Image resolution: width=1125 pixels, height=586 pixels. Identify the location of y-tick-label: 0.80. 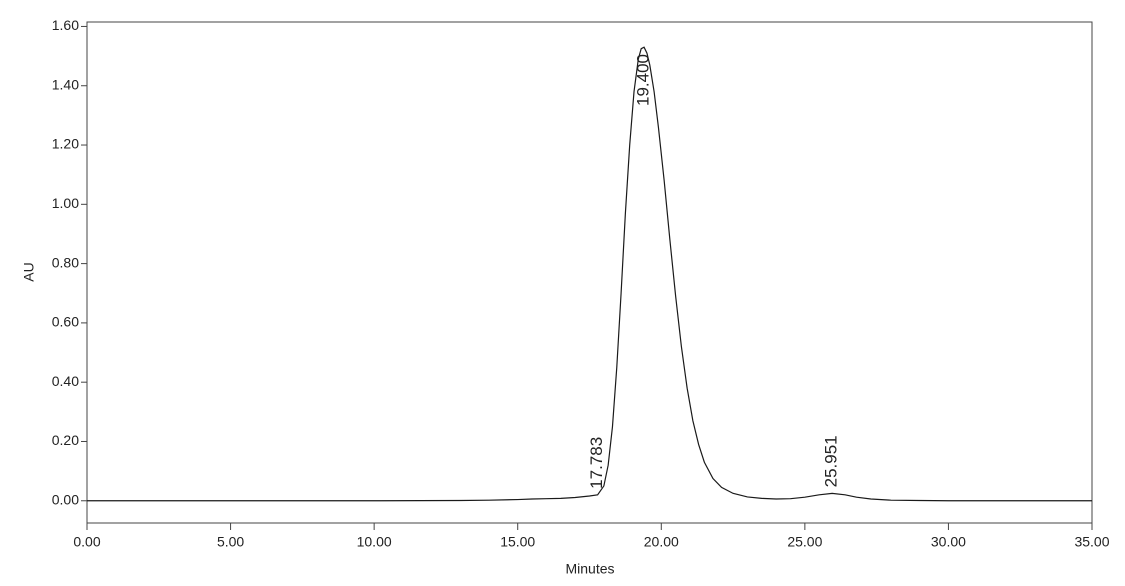
(65, 262).